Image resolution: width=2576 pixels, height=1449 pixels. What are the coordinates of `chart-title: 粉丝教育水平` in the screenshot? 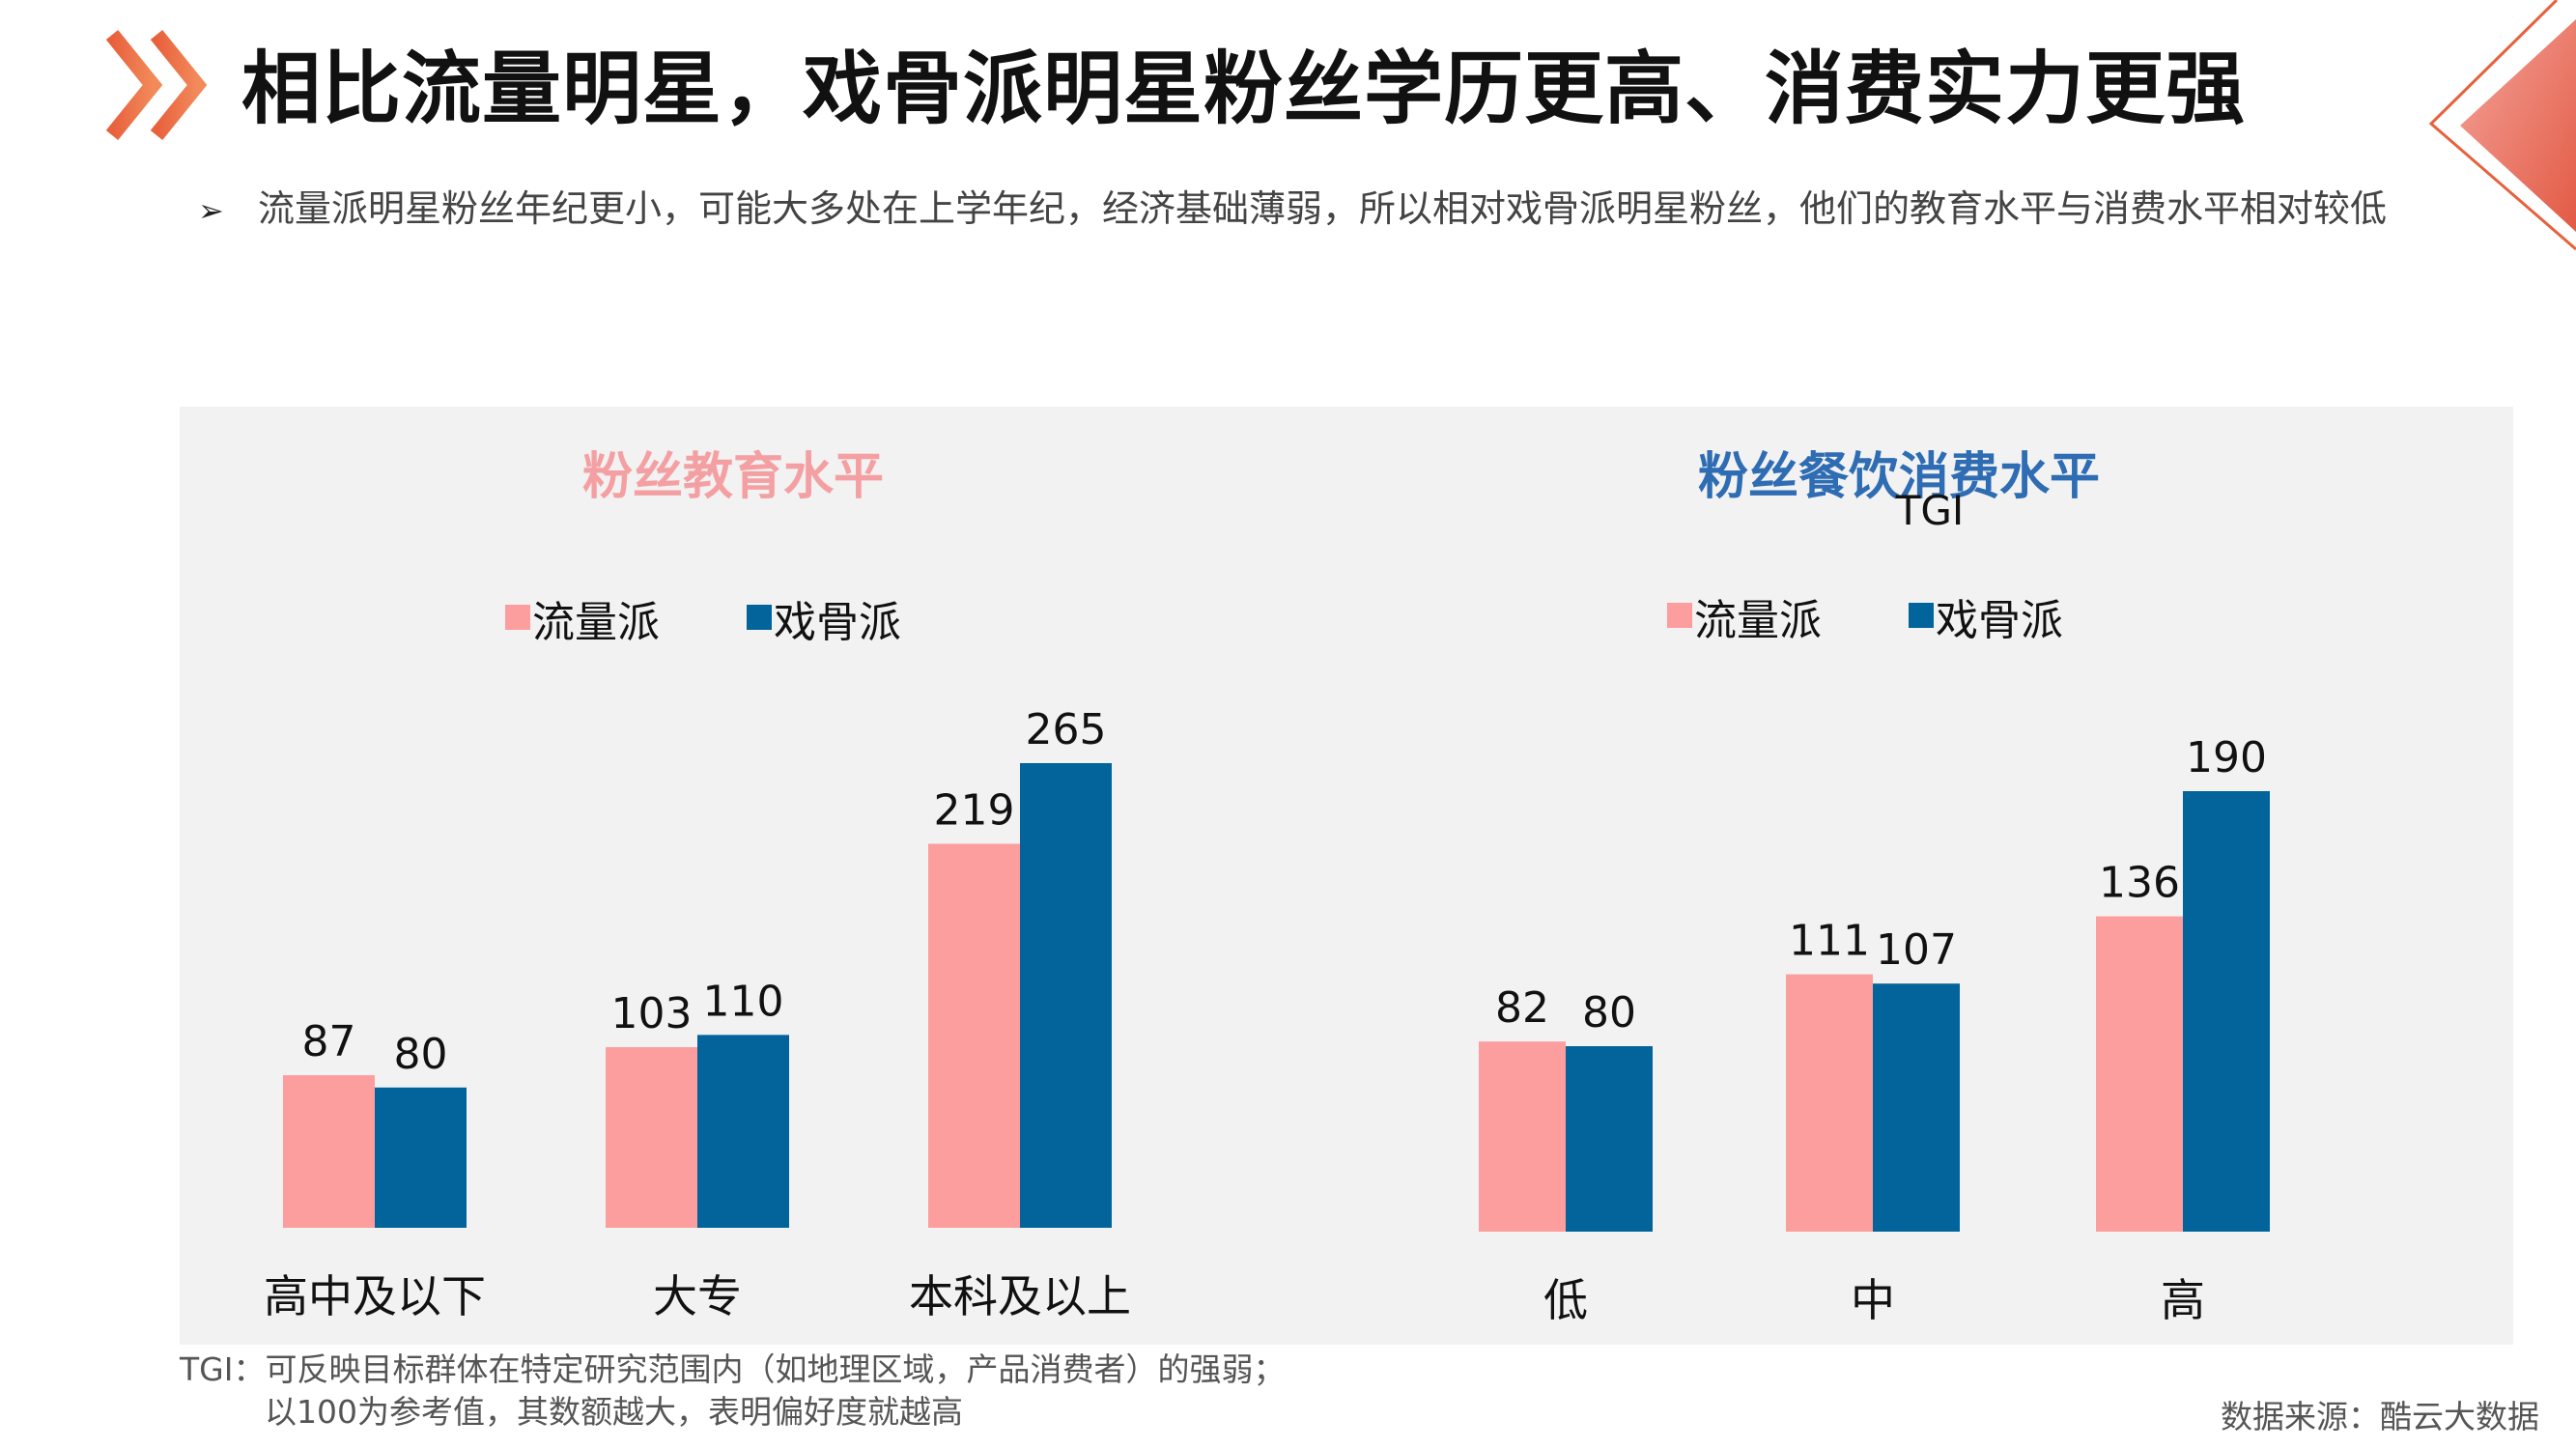 It's located at (733, 477).